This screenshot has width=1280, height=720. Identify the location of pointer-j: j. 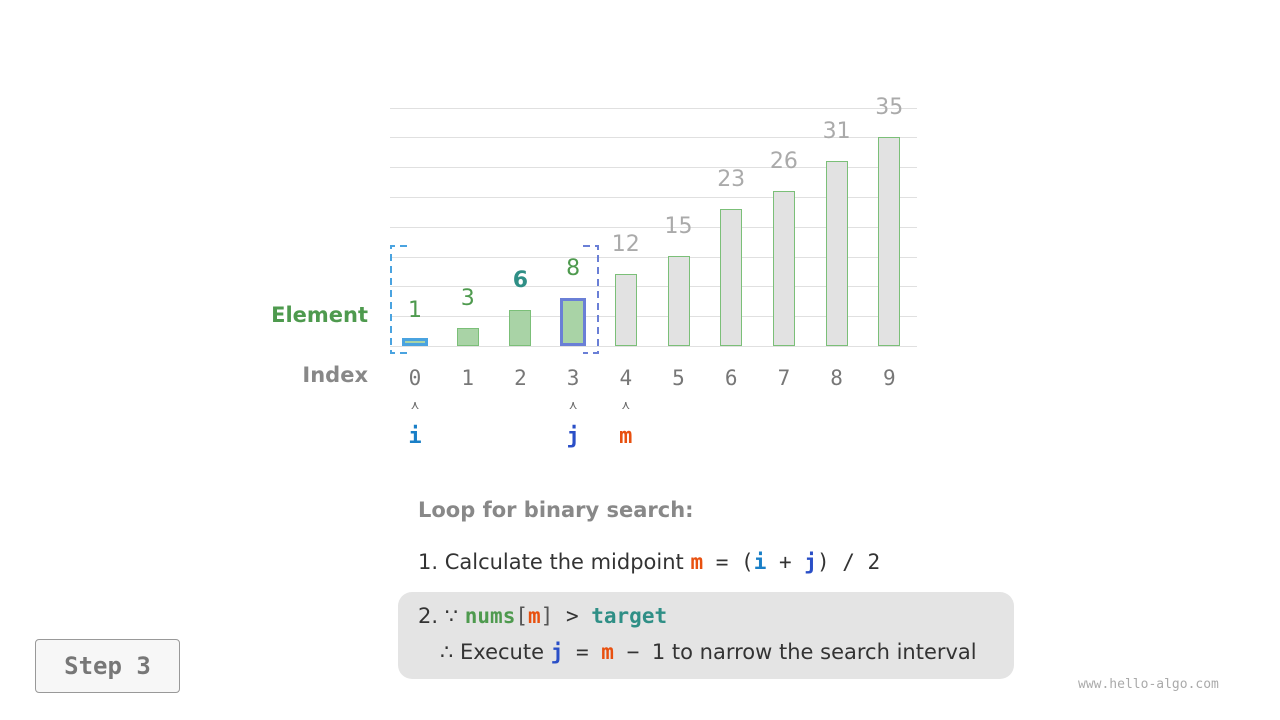
(573, 436).